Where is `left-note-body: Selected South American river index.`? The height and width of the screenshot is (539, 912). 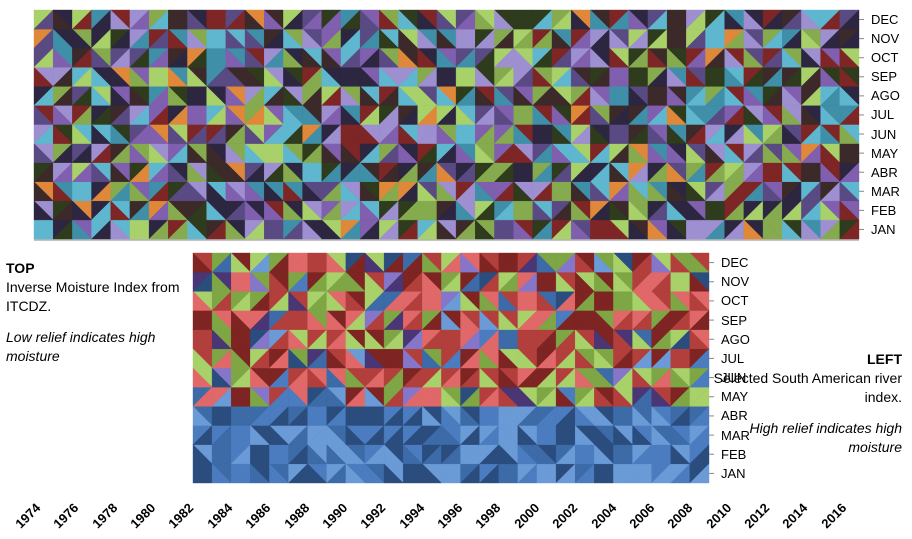
left-note-body: Selected South American river index. is located at coordinates (807, 387).